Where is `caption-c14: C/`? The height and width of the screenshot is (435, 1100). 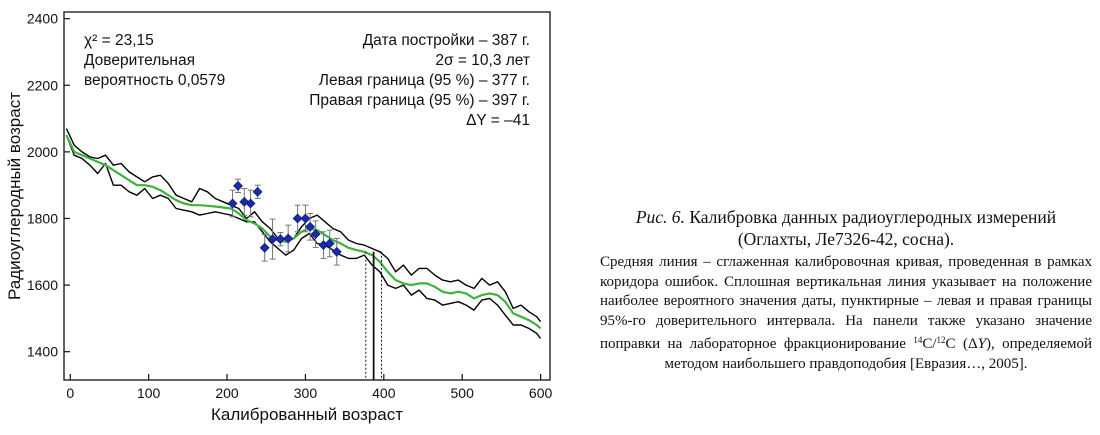 caption-c14: C/ is located at coordinates (929, 344).